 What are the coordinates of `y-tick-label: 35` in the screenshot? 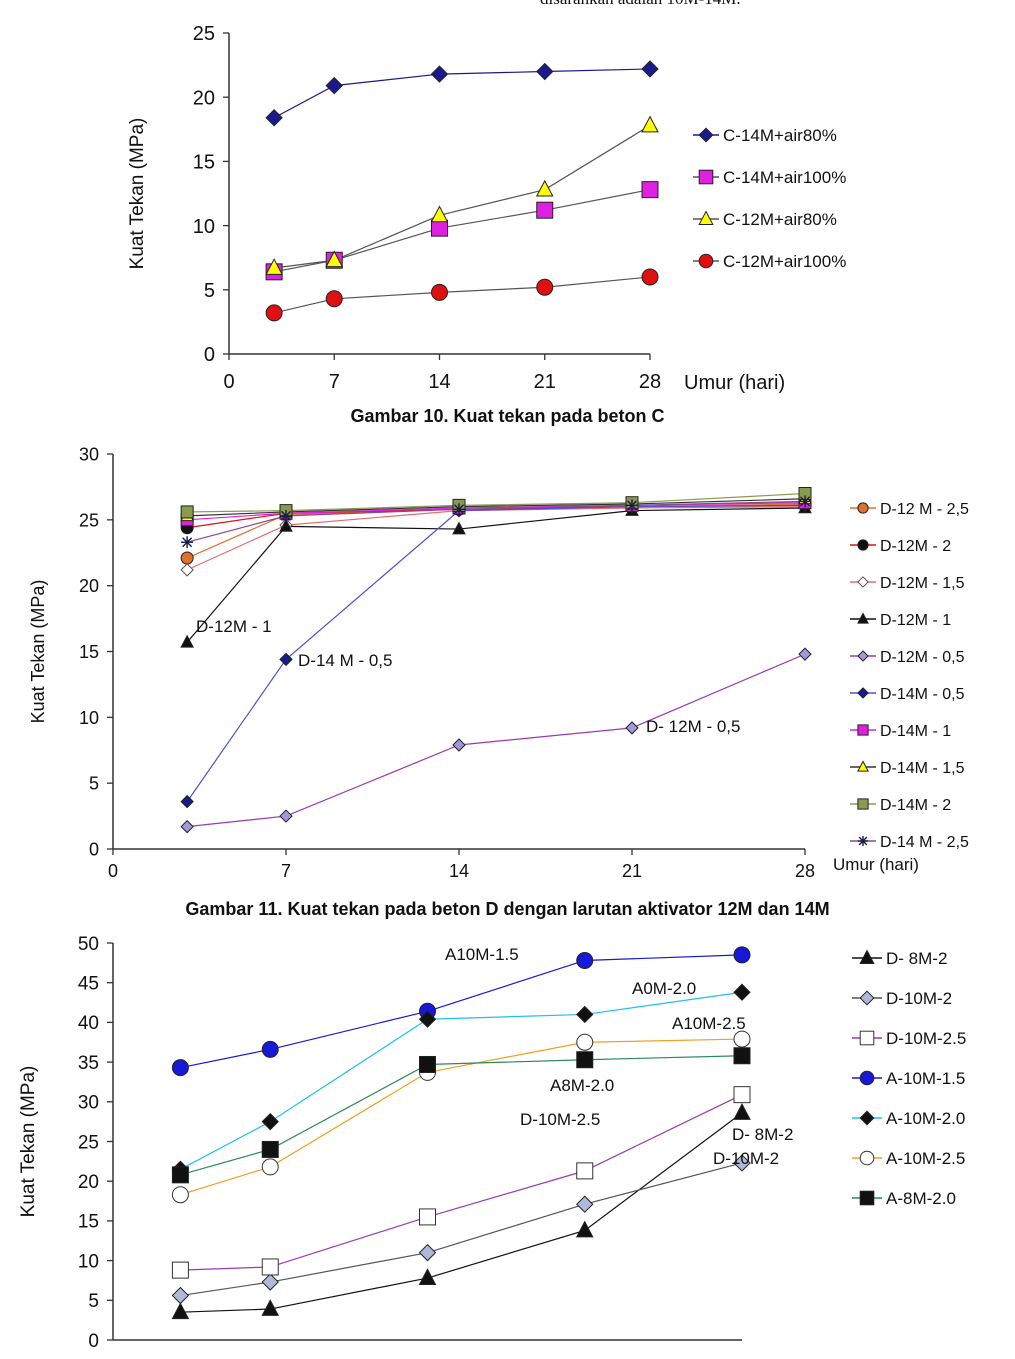 It's located at (88, 1063).